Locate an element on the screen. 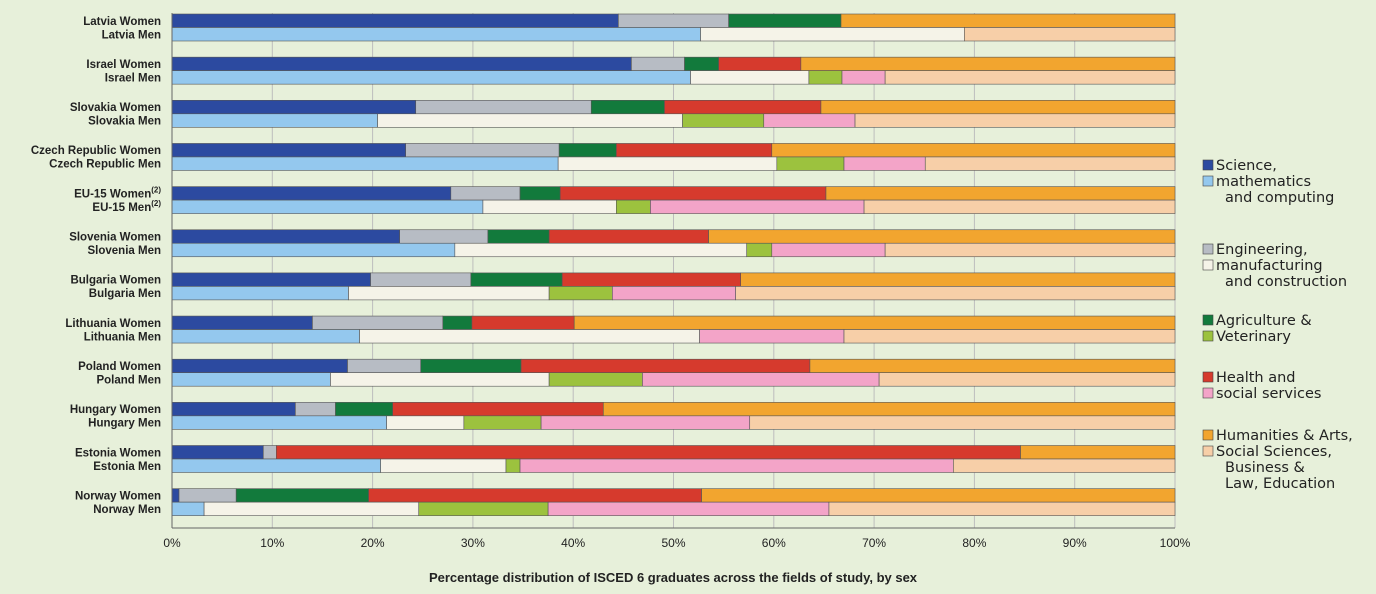 This screenshot has width=1376, height=594. x-tick-label: 30% is located at coordinates (473, 543).